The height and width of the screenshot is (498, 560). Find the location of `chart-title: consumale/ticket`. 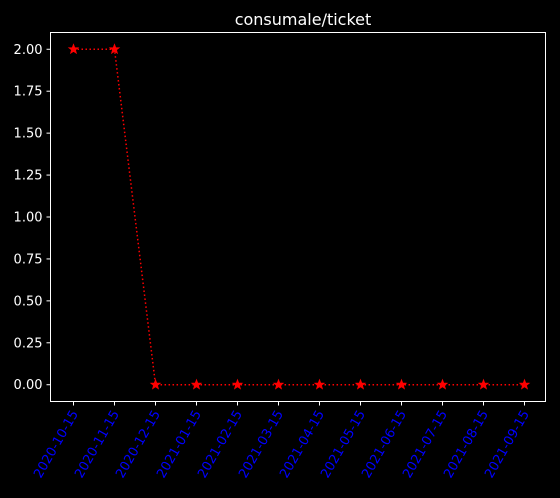

chart-title: consumale/ticket is located at coordinates (303, 19).